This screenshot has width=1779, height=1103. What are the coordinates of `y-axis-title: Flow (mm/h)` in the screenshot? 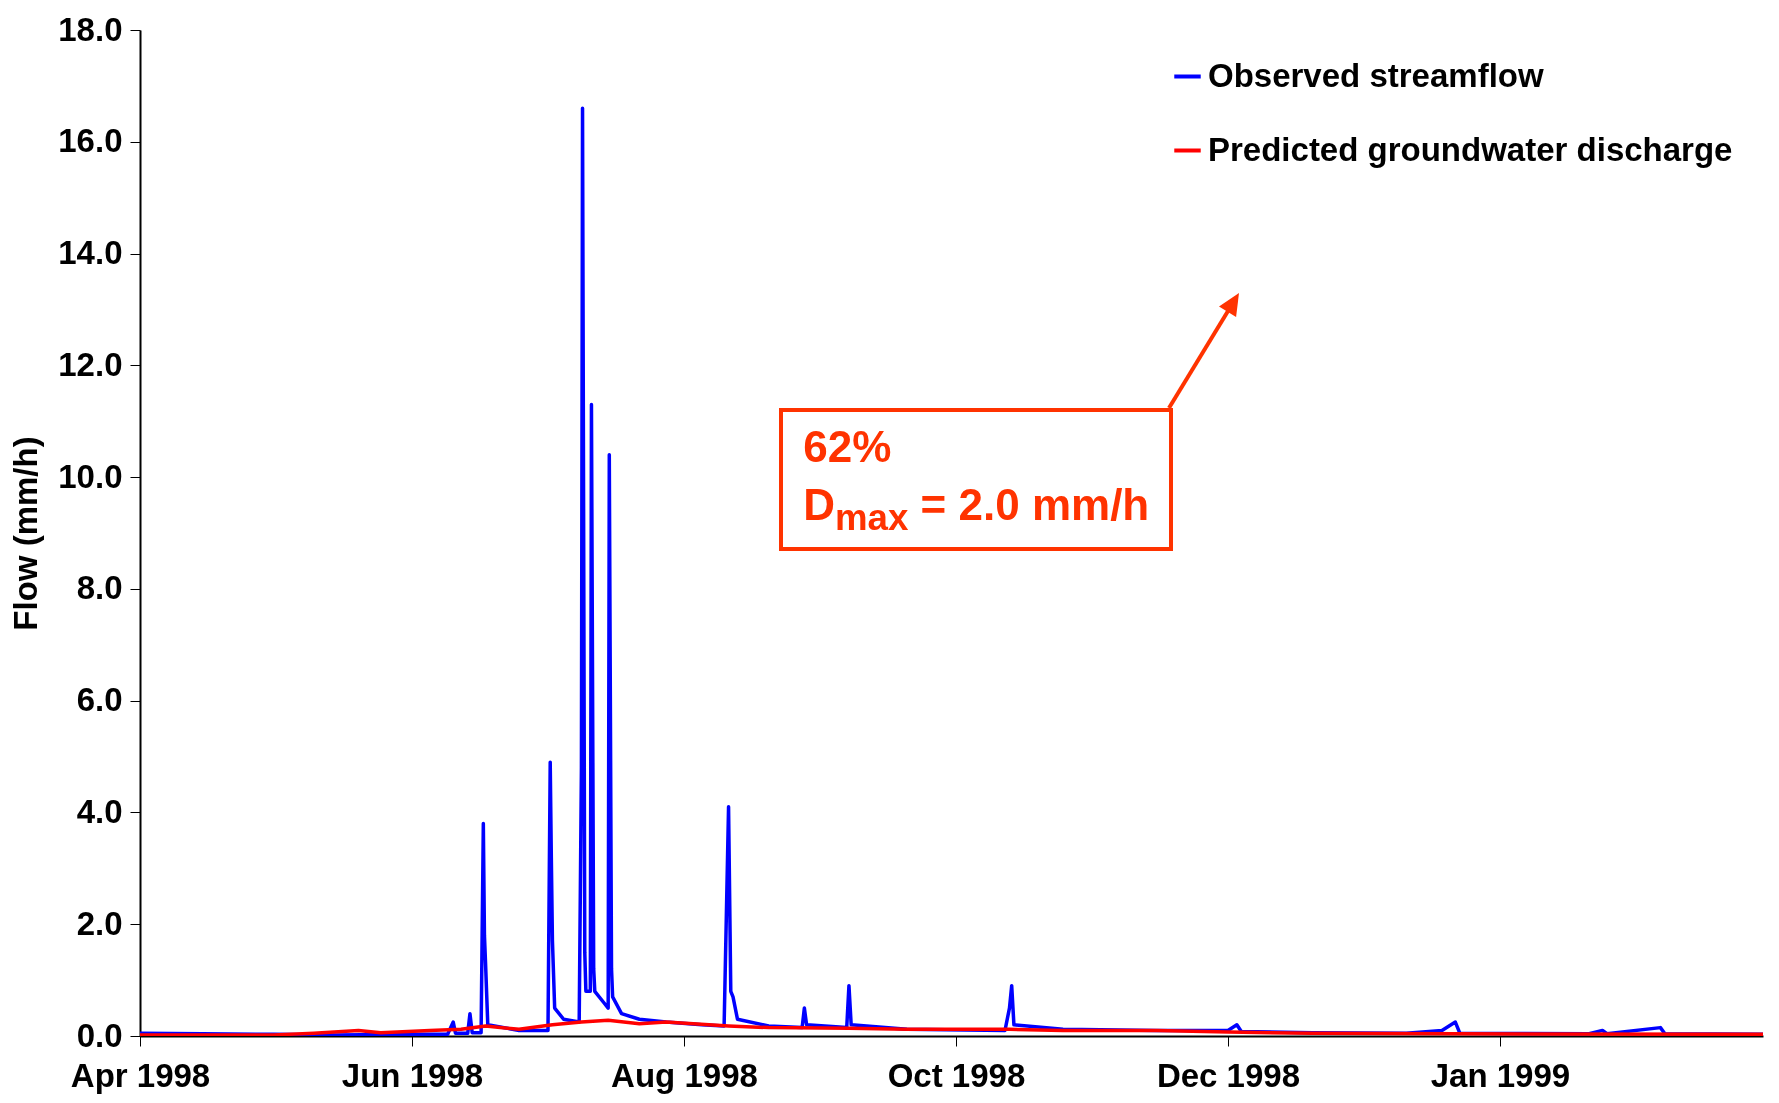 It's located at (26, 533).